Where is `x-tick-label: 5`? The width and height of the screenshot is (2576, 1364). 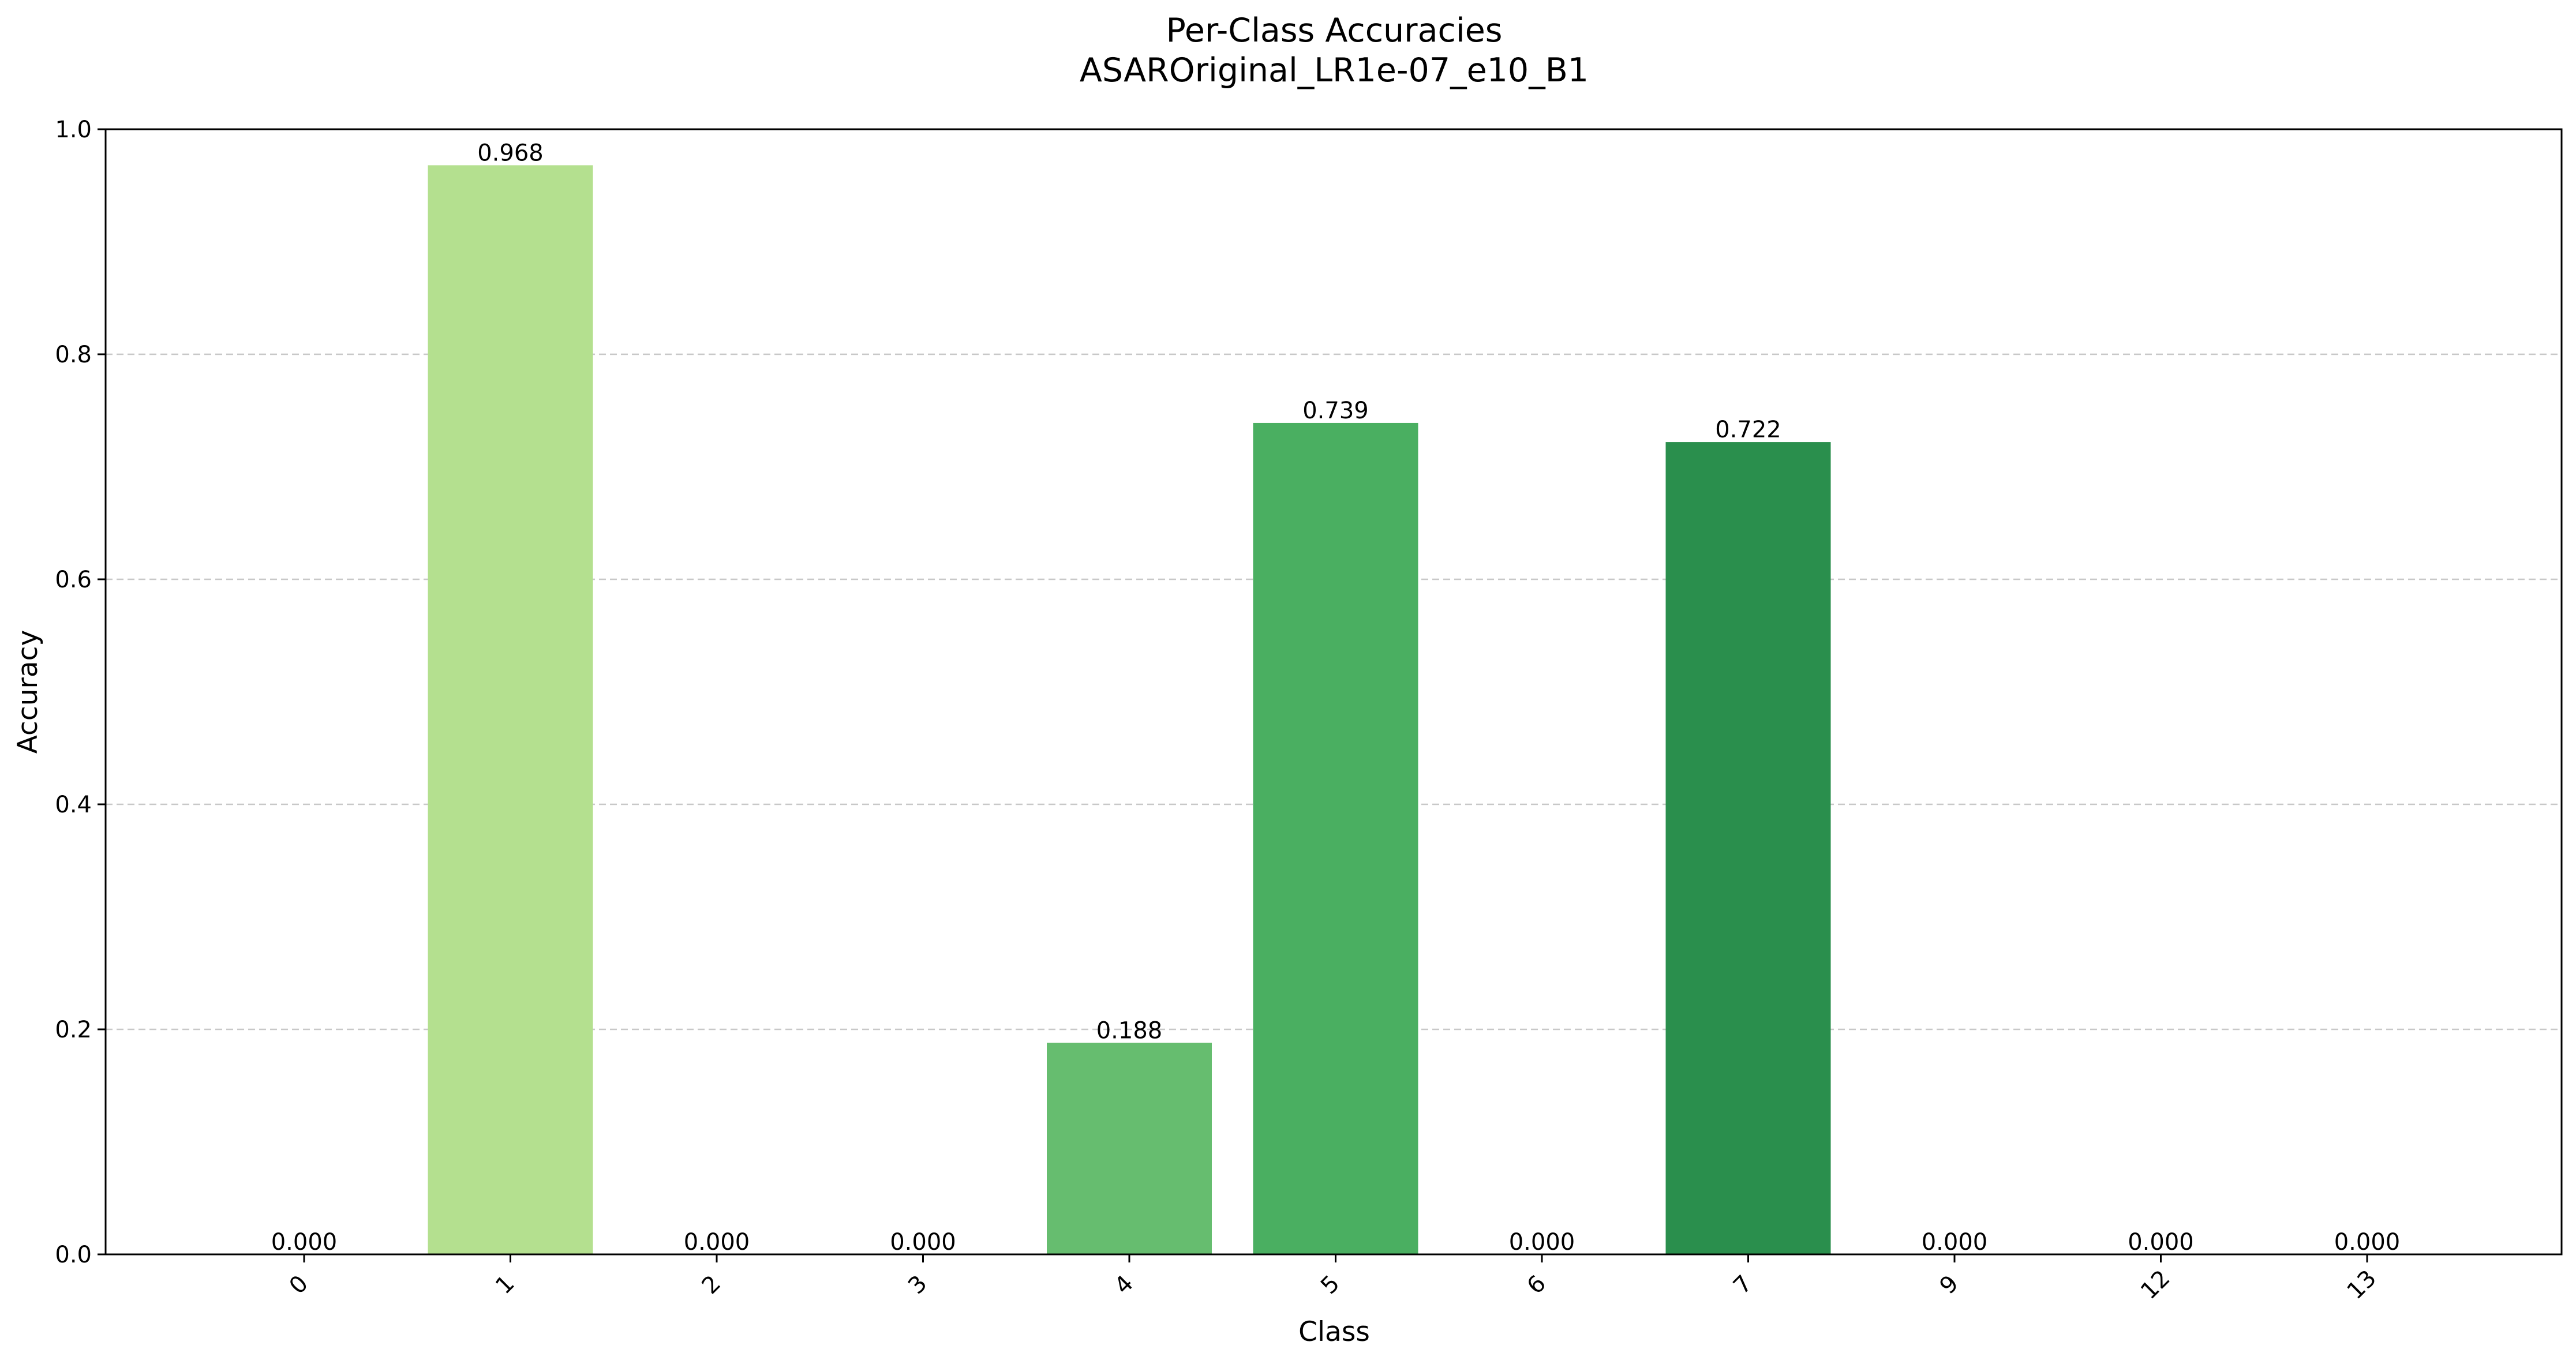 x-tick-label: 5 is located at coordinates (1330, 1285).